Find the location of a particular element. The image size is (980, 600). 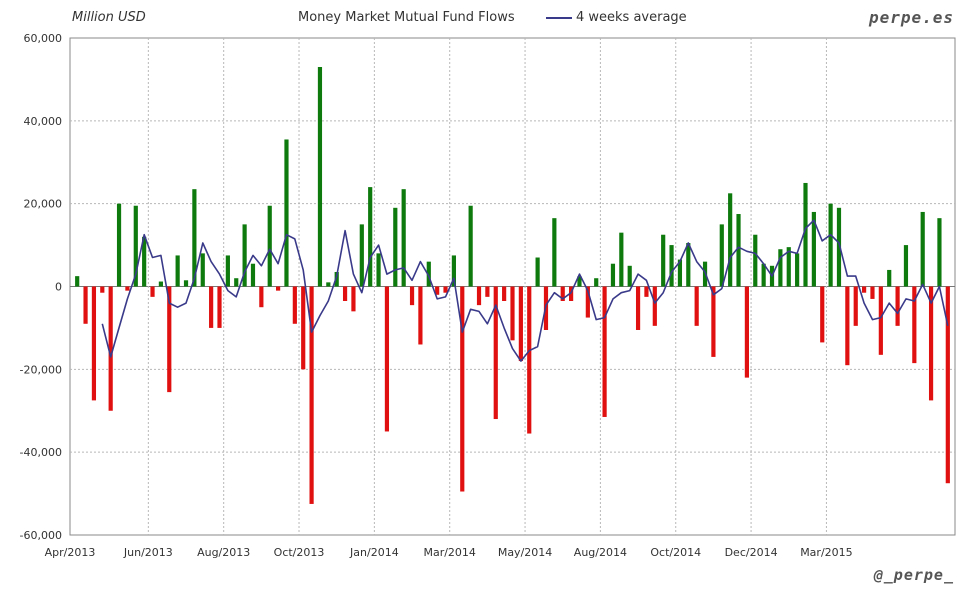

x-tick-label: Apr/2013 is located at coordinates (70, 552).